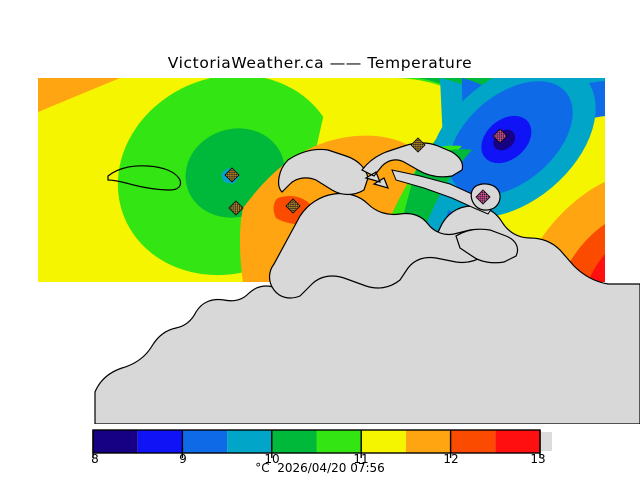  What do you see at coordinates (144, 178) in the screenshot?
I see `lake-outline-west` at bounding box center [144, 178].